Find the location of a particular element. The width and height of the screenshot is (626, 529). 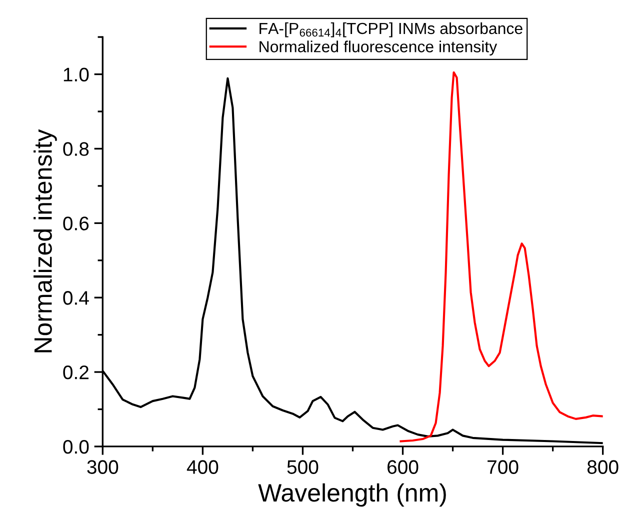

legend-label: Normalized fluorescence intensity is located at coordinates (379, 48).